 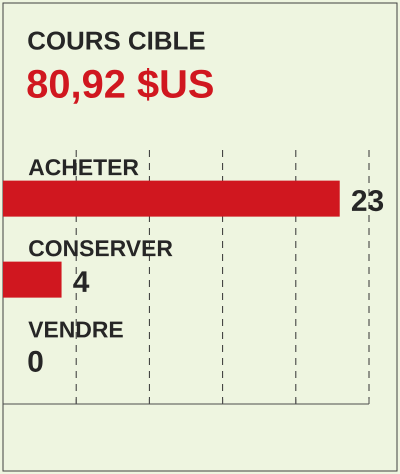 What do you see at coordinates (116, 40) in the screenshot?
I see `chart-title: COURS CIBLE` at bounding box center [116, 40].